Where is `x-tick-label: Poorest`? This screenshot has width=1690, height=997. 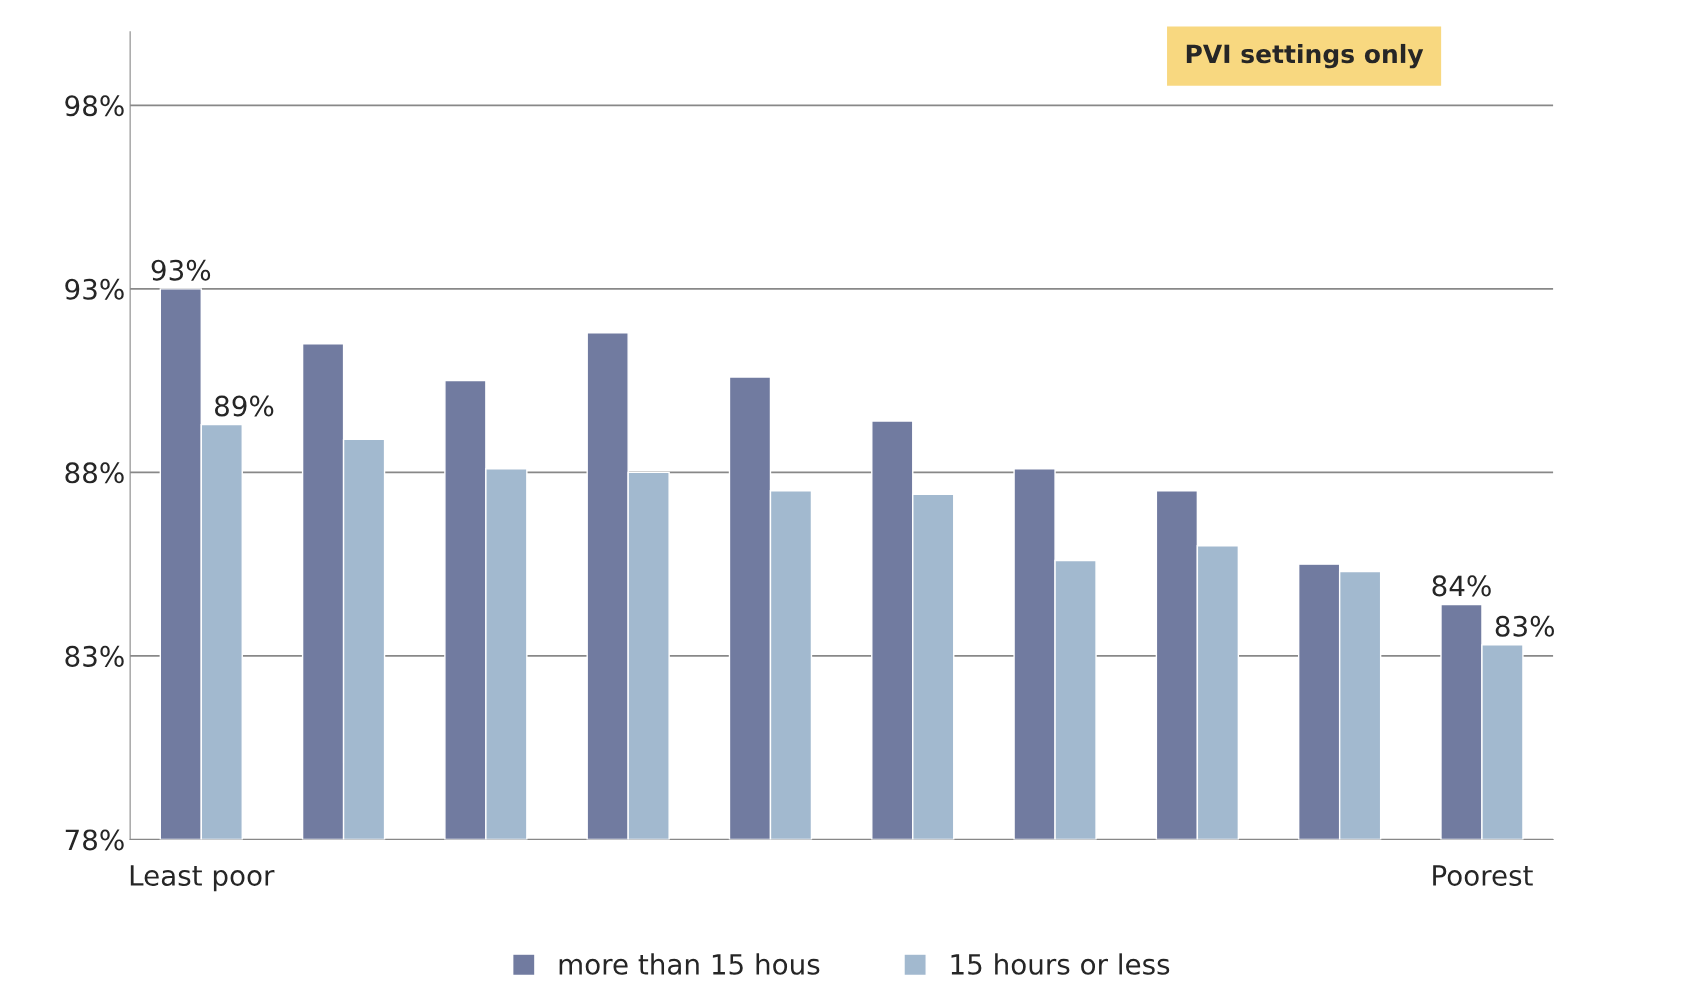 x-tick-label: Poorest is located at coordinates (1483, 875).